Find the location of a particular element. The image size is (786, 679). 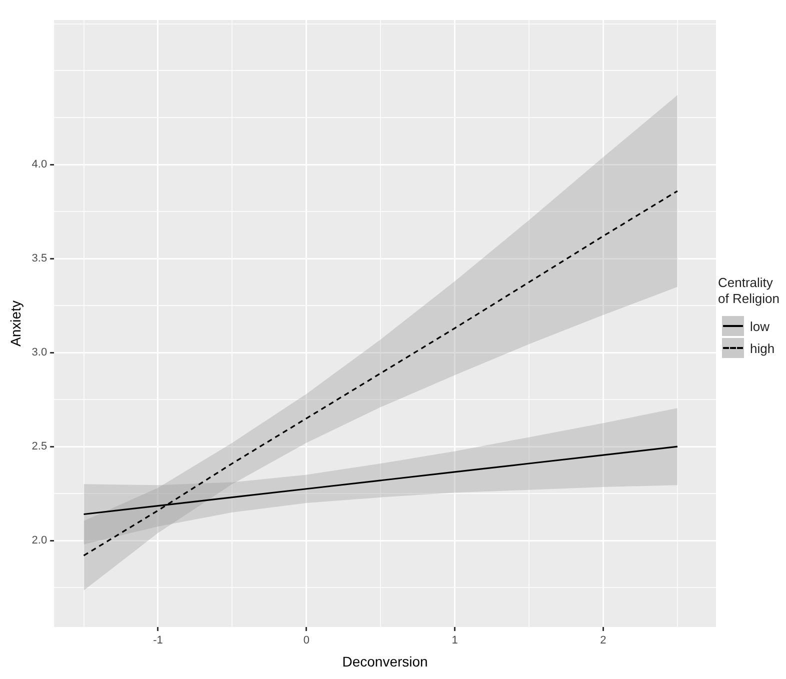

y-tick-label: 4.0 is located at coordinates (40, 164).